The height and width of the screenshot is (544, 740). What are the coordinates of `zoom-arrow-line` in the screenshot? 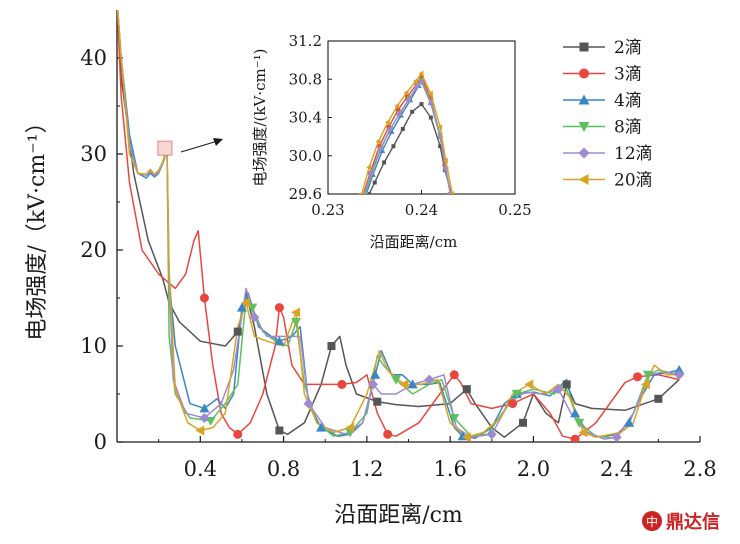 It's located at (201, 146).